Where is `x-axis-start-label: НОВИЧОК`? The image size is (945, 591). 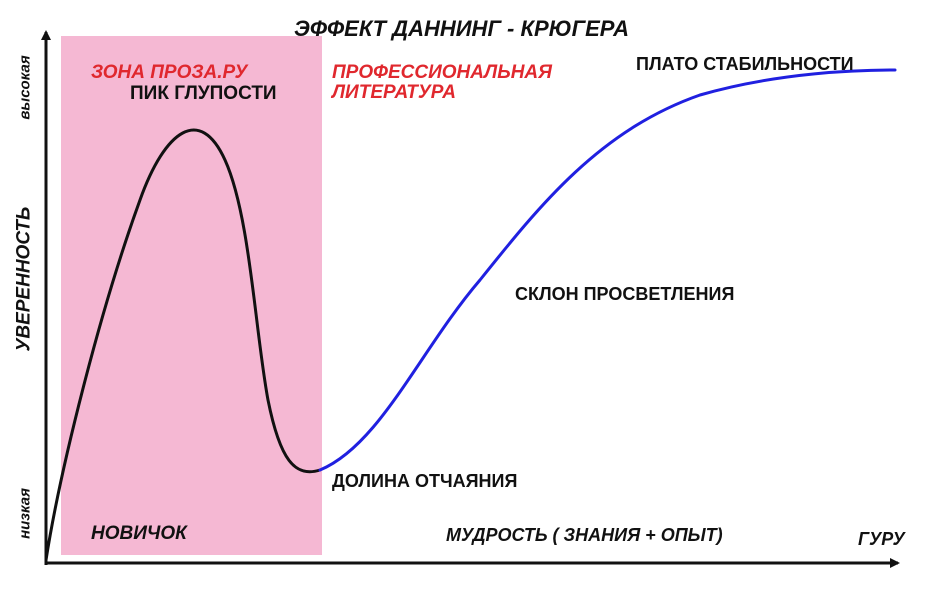 x-axis-start-label: НОВИЧОК is located at coordinates (139, 533).